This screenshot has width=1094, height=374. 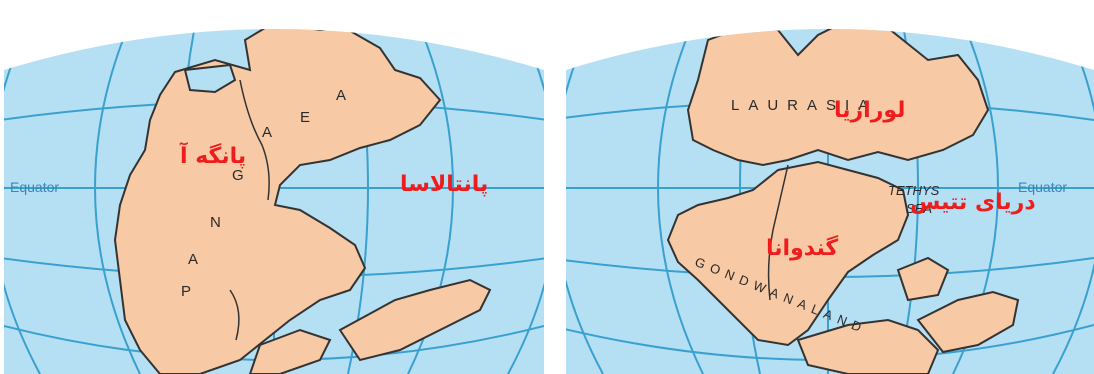 I want to click on tethys-text: SEA, so click(x=919, y=208).